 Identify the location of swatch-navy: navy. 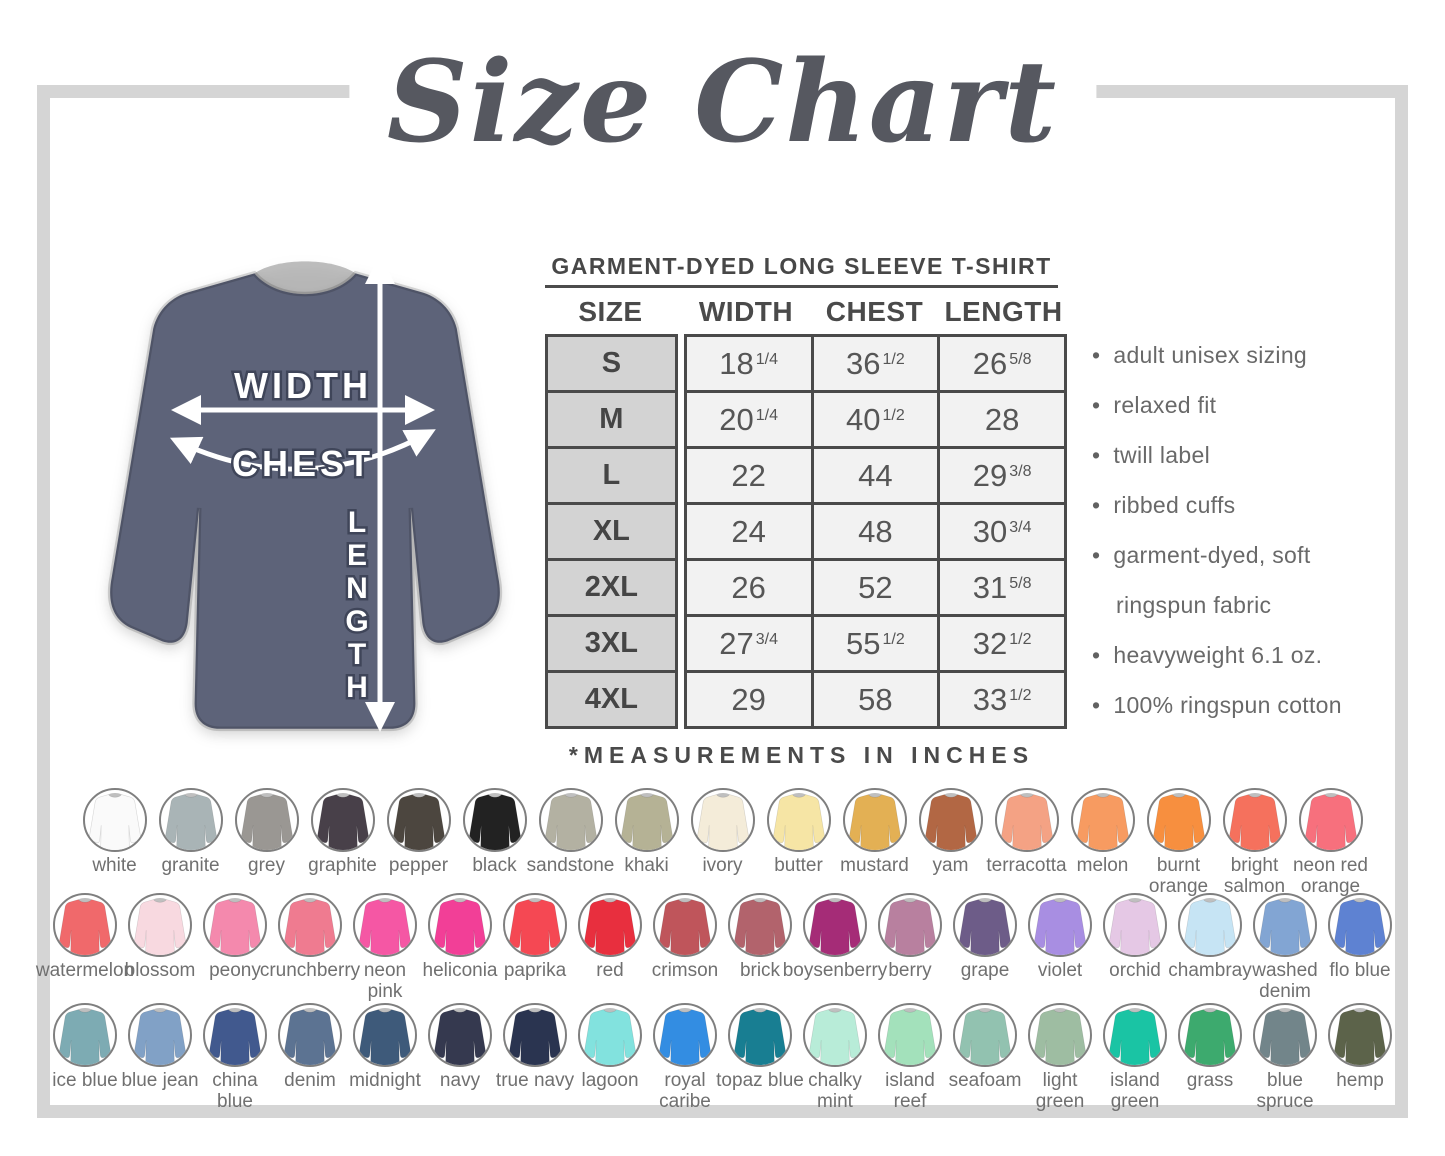
(460, 1055).